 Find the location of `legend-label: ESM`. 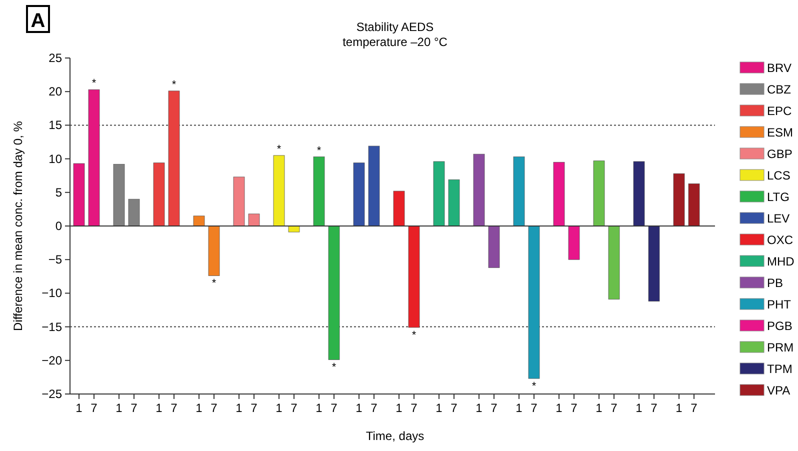

legend-label: ESM is located at coordinates (780, 133).